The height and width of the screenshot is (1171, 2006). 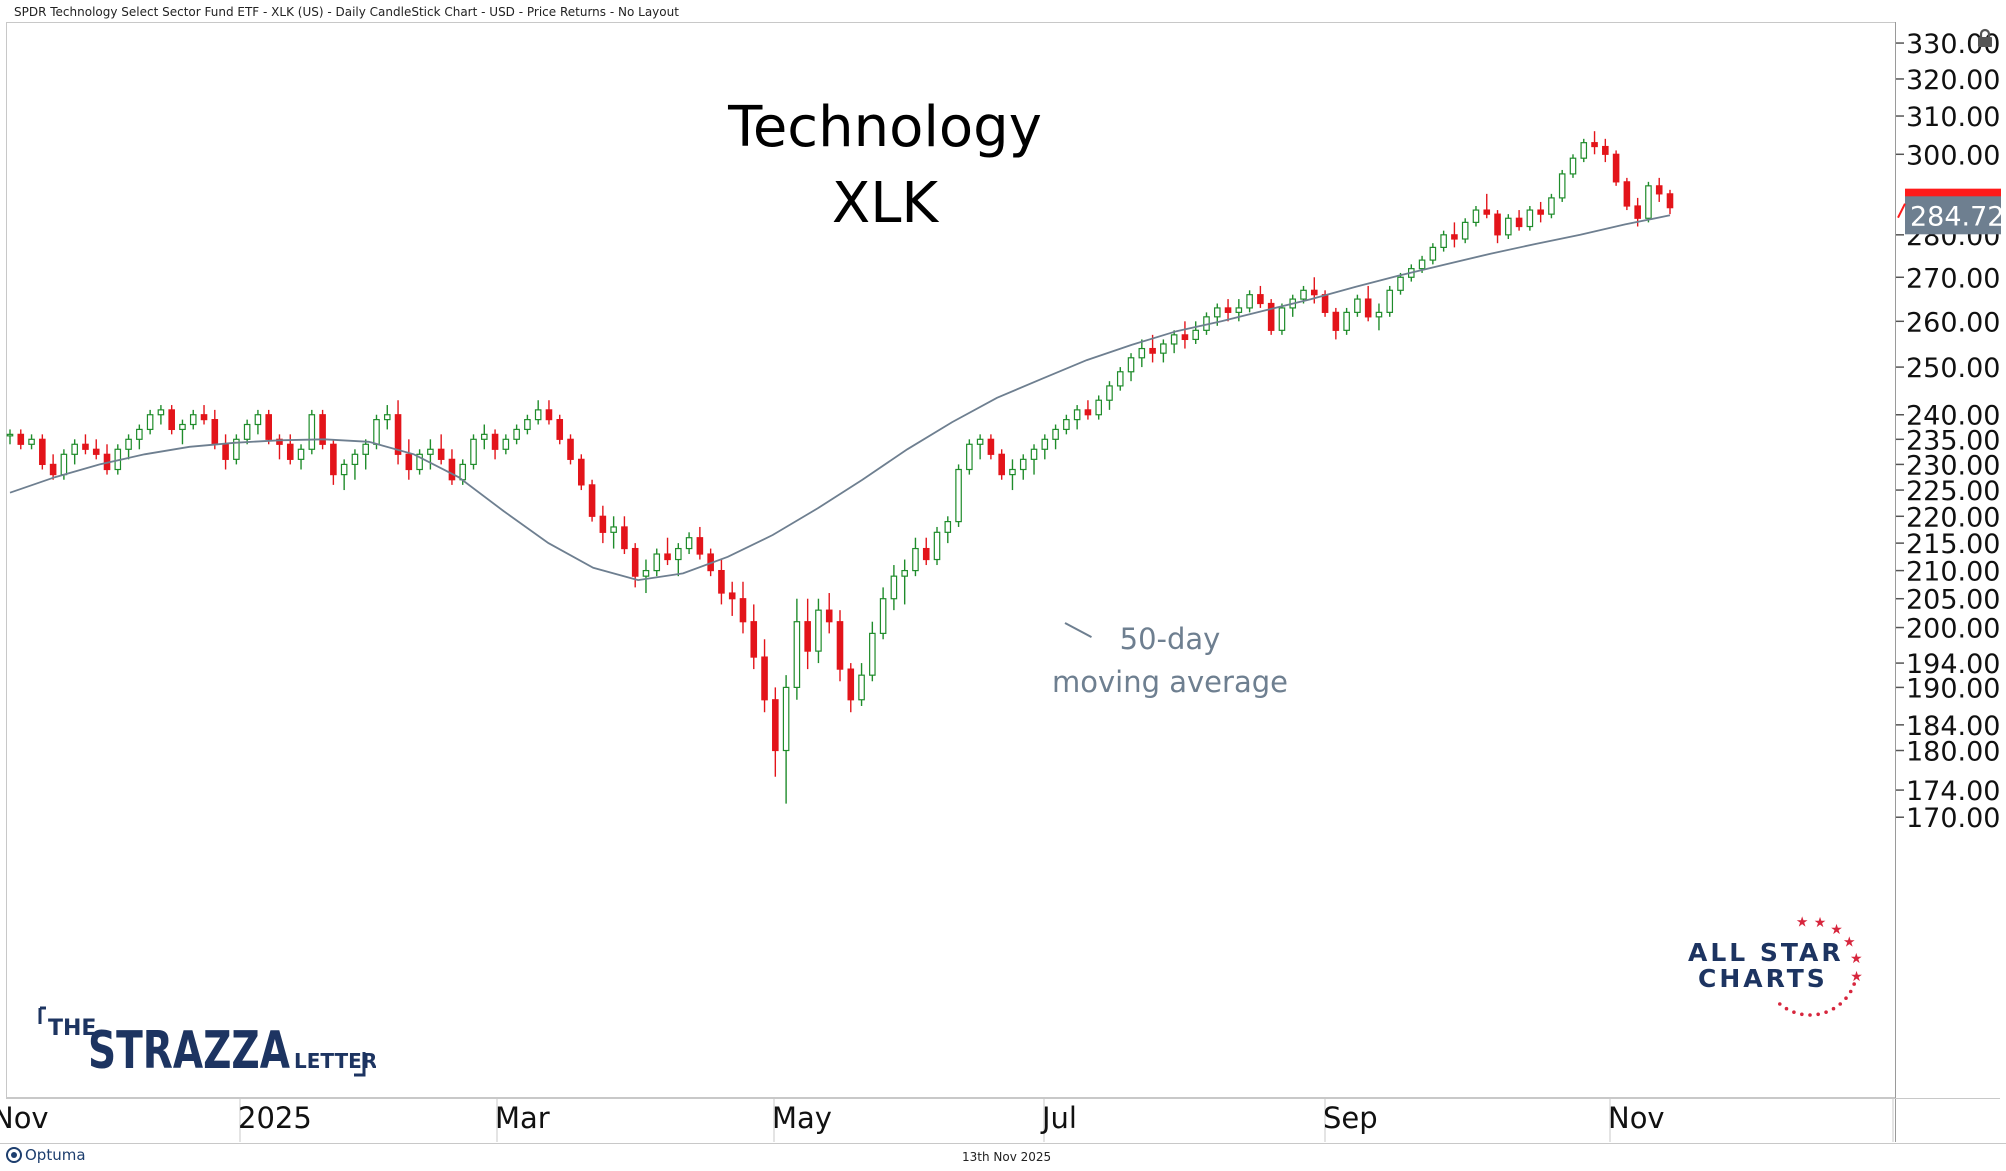 I want to click on y-tick-label: 230.00, so click(x=1953, y=465).